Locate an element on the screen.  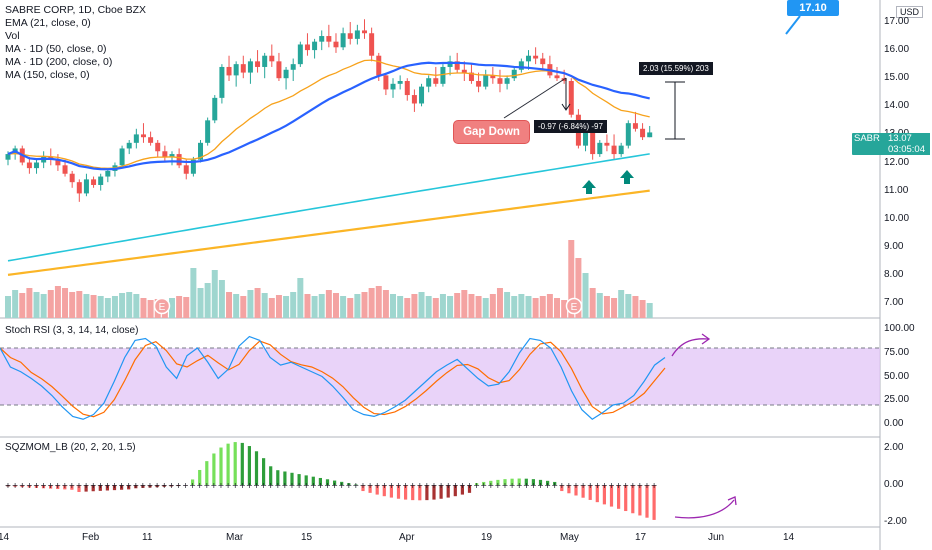
earnings-marker is located at coordinates (574, 306).